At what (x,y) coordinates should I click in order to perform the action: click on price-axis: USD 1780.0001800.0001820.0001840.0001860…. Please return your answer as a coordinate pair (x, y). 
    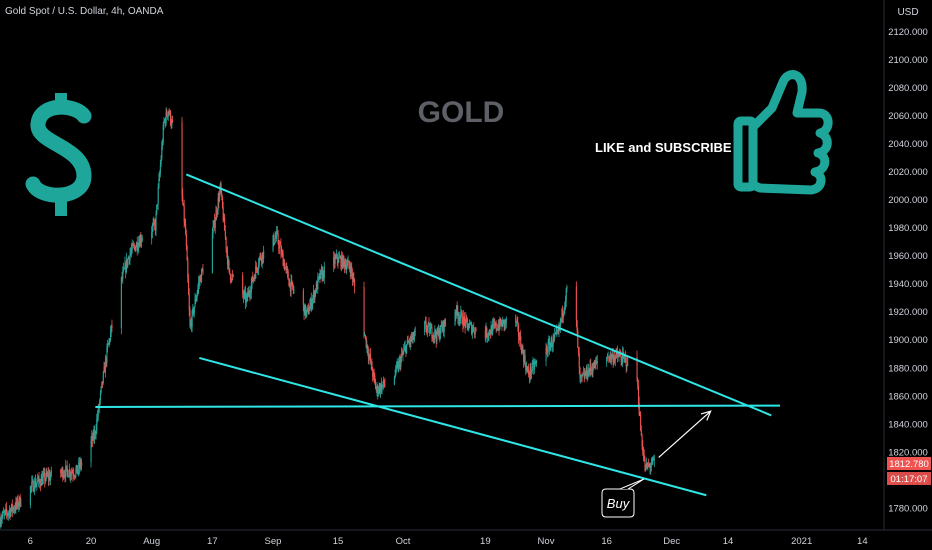
    Looking at the image, I should click on (907, 265).